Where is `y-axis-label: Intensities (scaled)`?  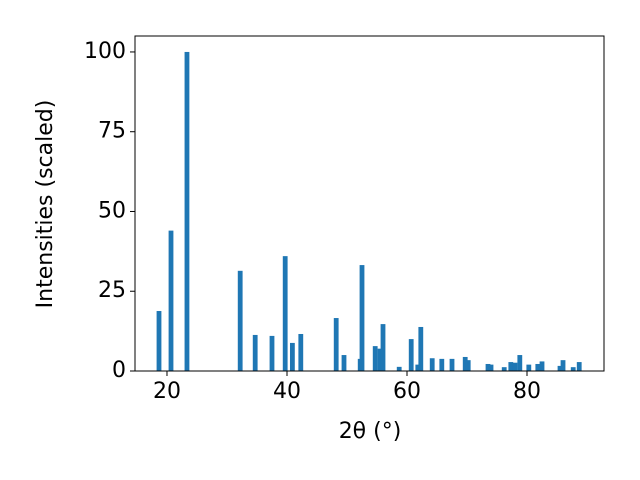
y-axis-label: Intensities (scaled) is located at coordinates (45, 204).